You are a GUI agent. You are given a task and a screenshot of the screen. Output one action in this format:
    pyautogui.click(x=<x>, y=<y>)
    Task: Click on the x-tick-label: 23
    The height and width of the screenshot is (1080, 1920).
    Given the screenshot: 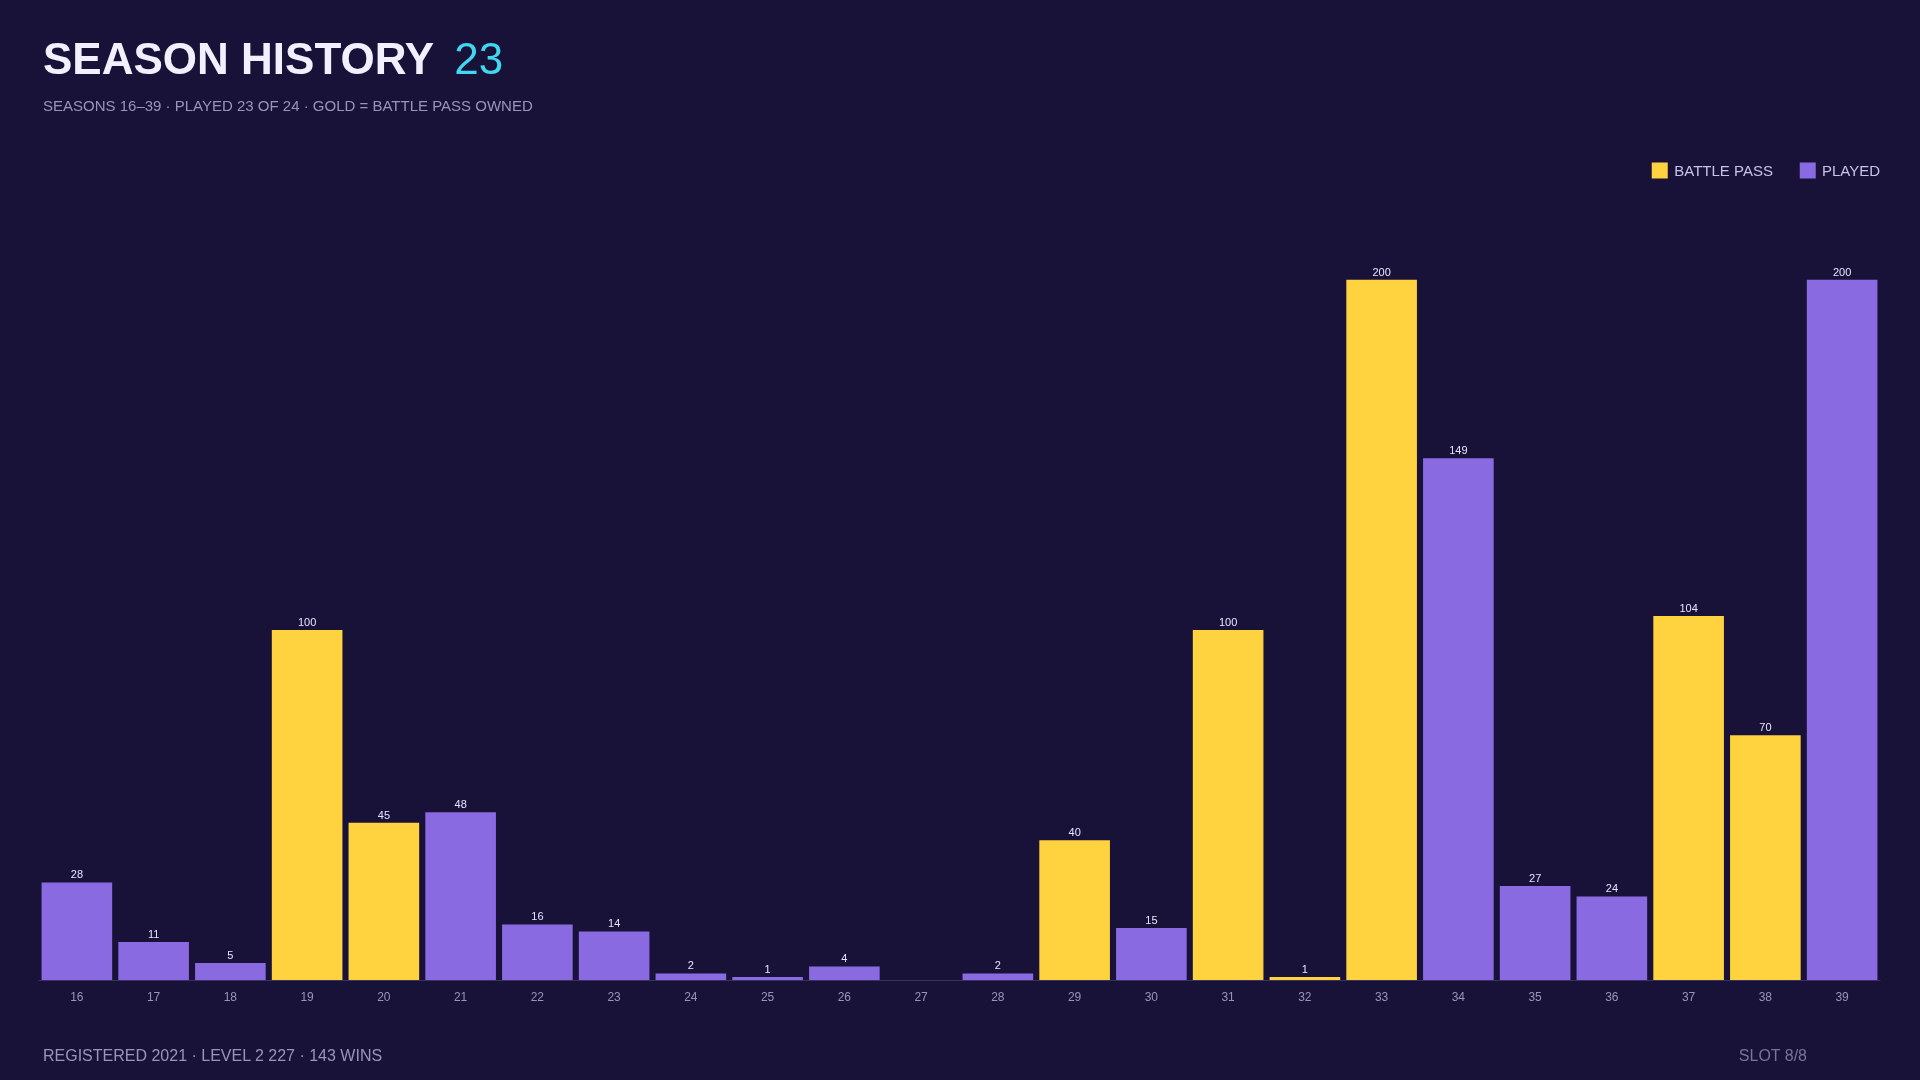 What is the action you would take?
    pyautogui.click(x=614, y=996)
    